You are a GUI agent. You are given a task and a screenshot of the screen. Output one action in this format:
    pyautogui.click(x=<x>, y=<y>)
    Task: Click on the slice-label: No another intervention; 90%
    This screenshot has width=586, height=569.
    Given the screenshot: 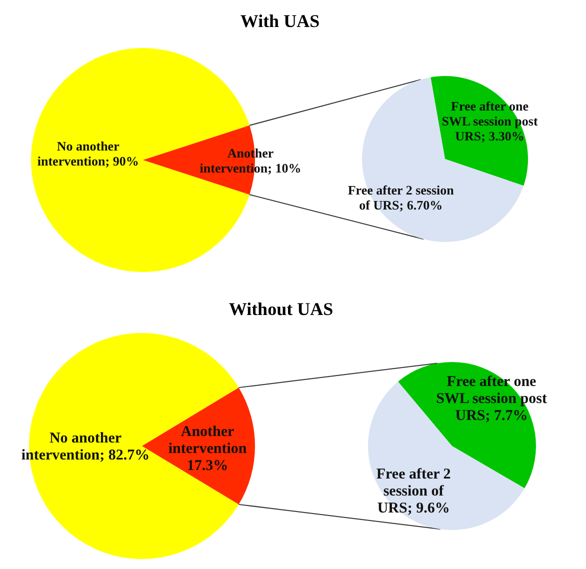 What is the action you would take?
    pyautogui.click(x=88, y=153)
    